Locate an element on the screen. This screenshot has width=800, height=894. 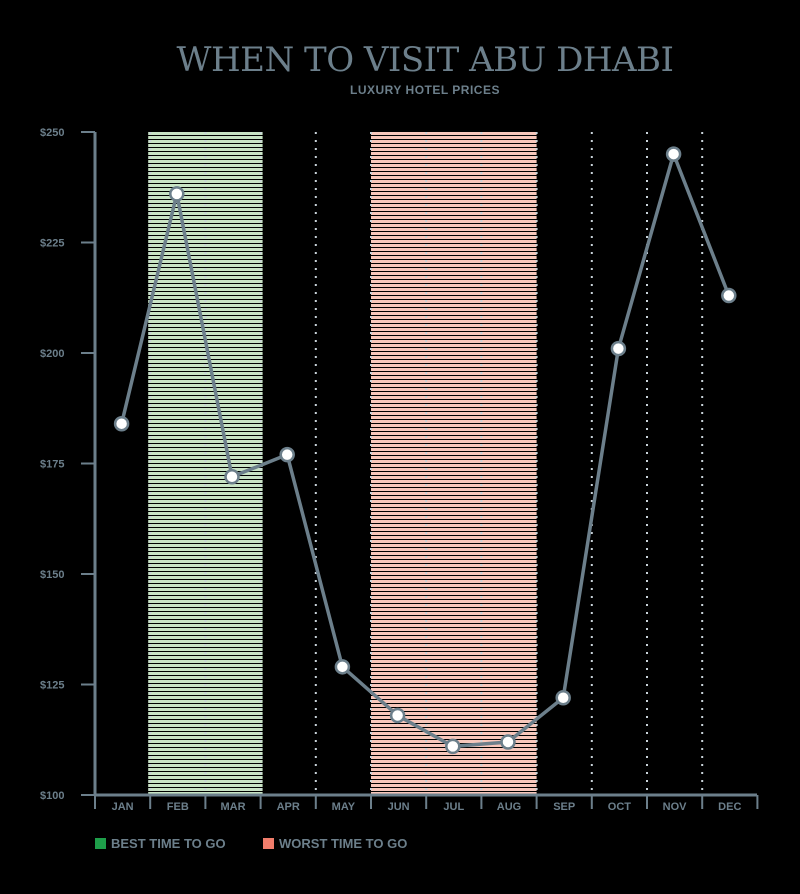
data-point-dec is located at coordinates (729, 295).